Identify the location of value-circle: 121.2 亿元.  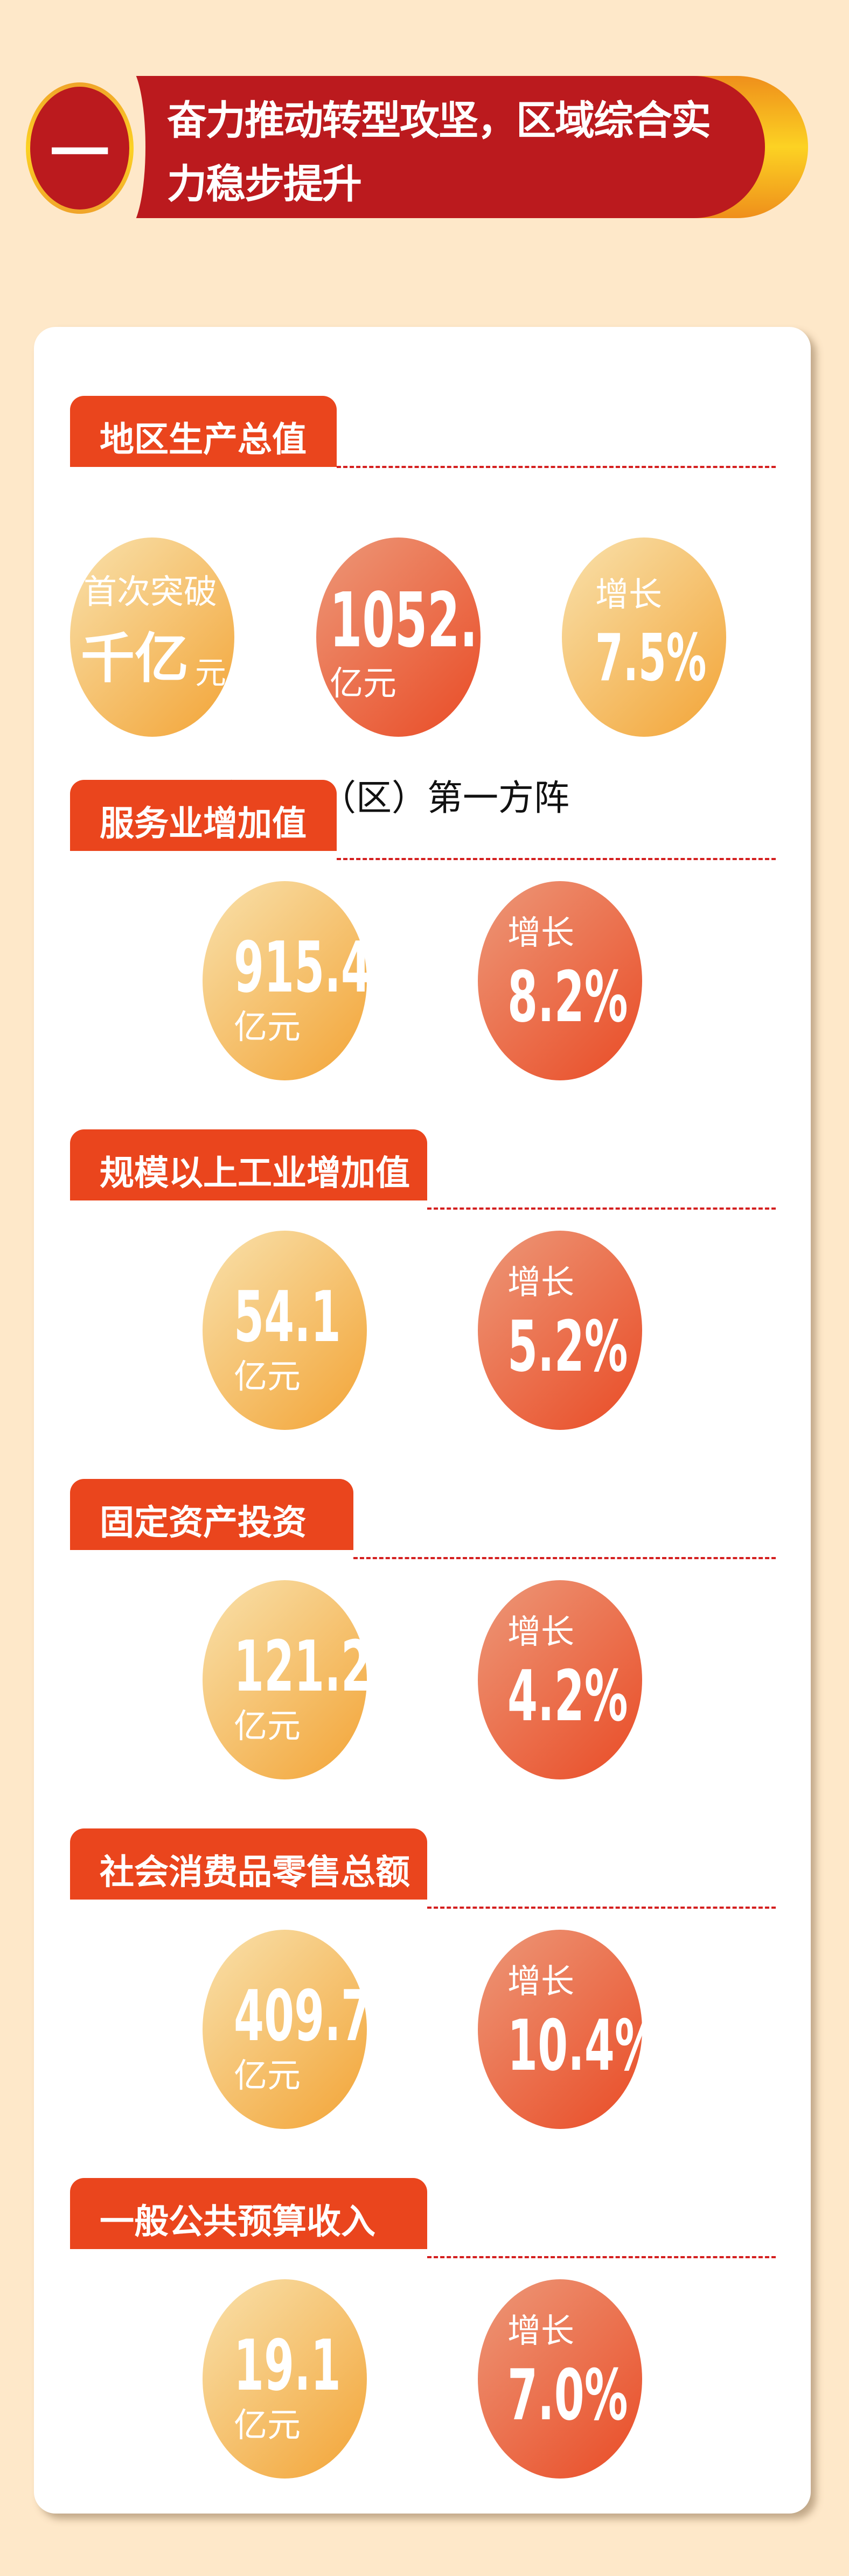
(287, 1679).